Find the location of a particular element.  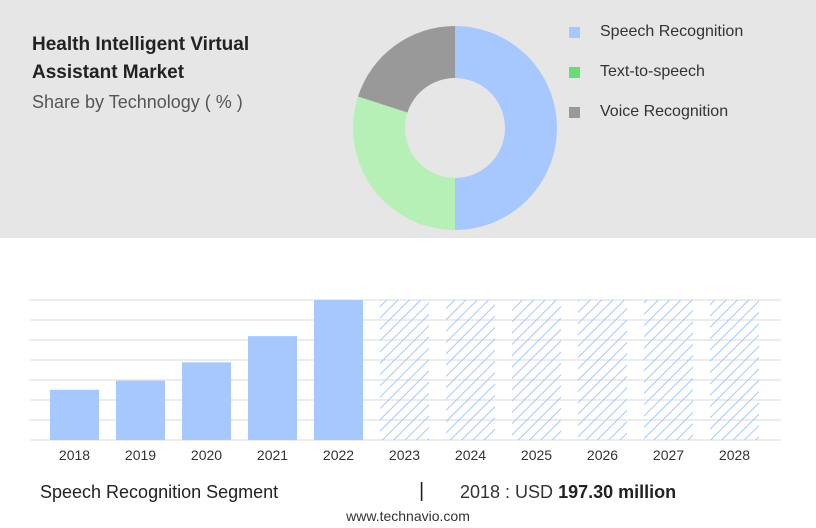

legend-item-voice: Voice Recognition is located at coordinates (656, 112).